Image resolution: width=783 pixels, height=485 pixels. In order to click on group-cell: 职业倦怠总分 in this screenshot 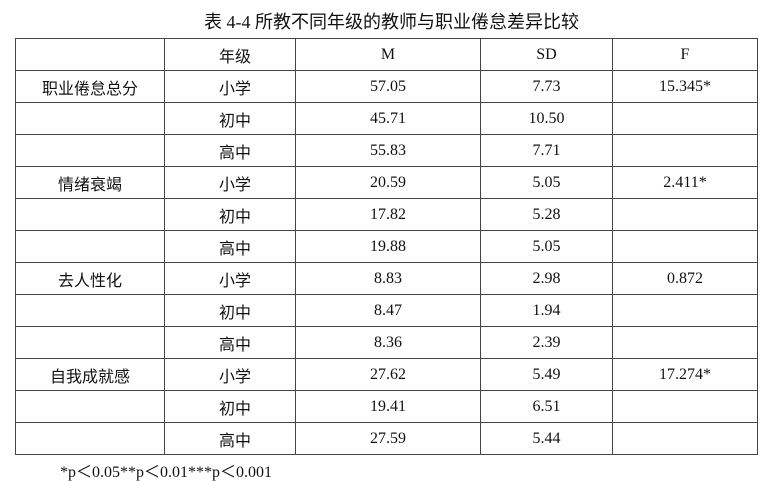, I will do `click(90, 86)`.